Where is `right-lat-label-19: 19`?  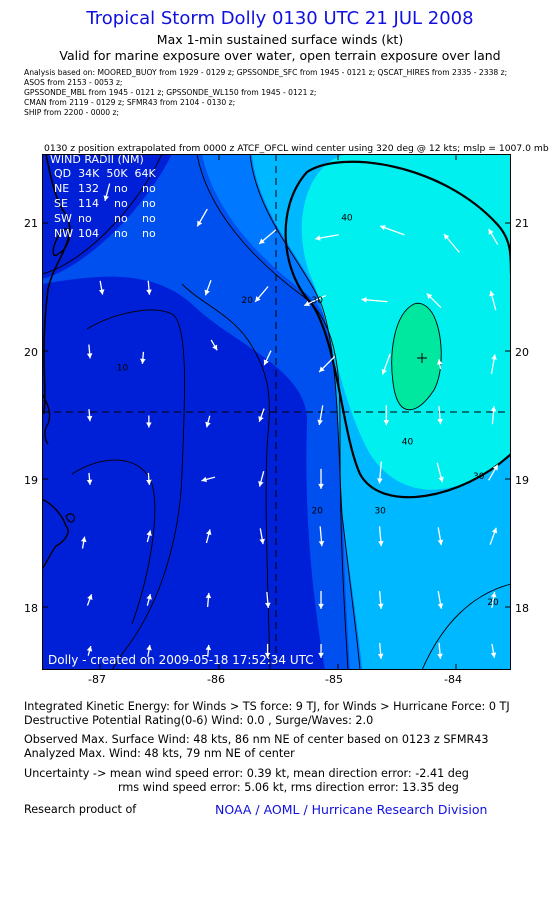
right-lat-label-19: 19 is located at coordinates (522, 480).